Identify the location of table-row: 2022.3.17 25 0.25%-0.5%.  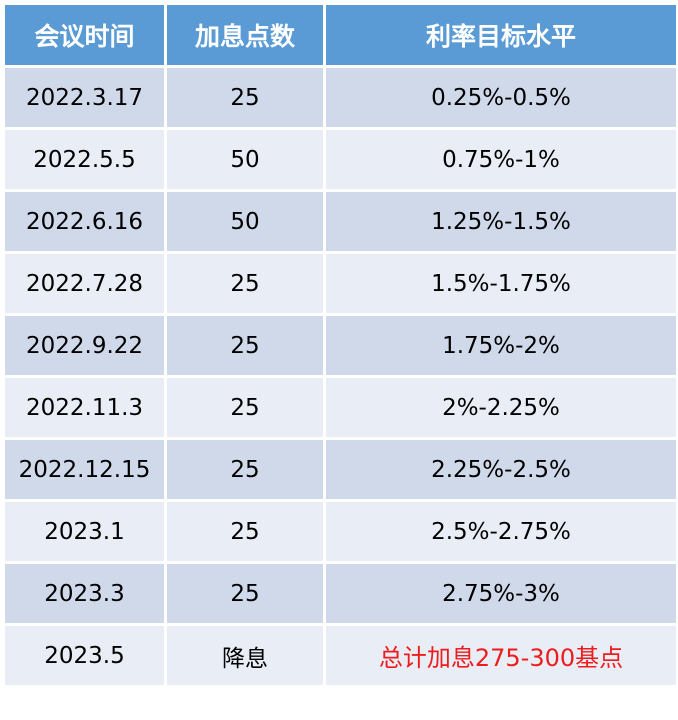
(340, 97).